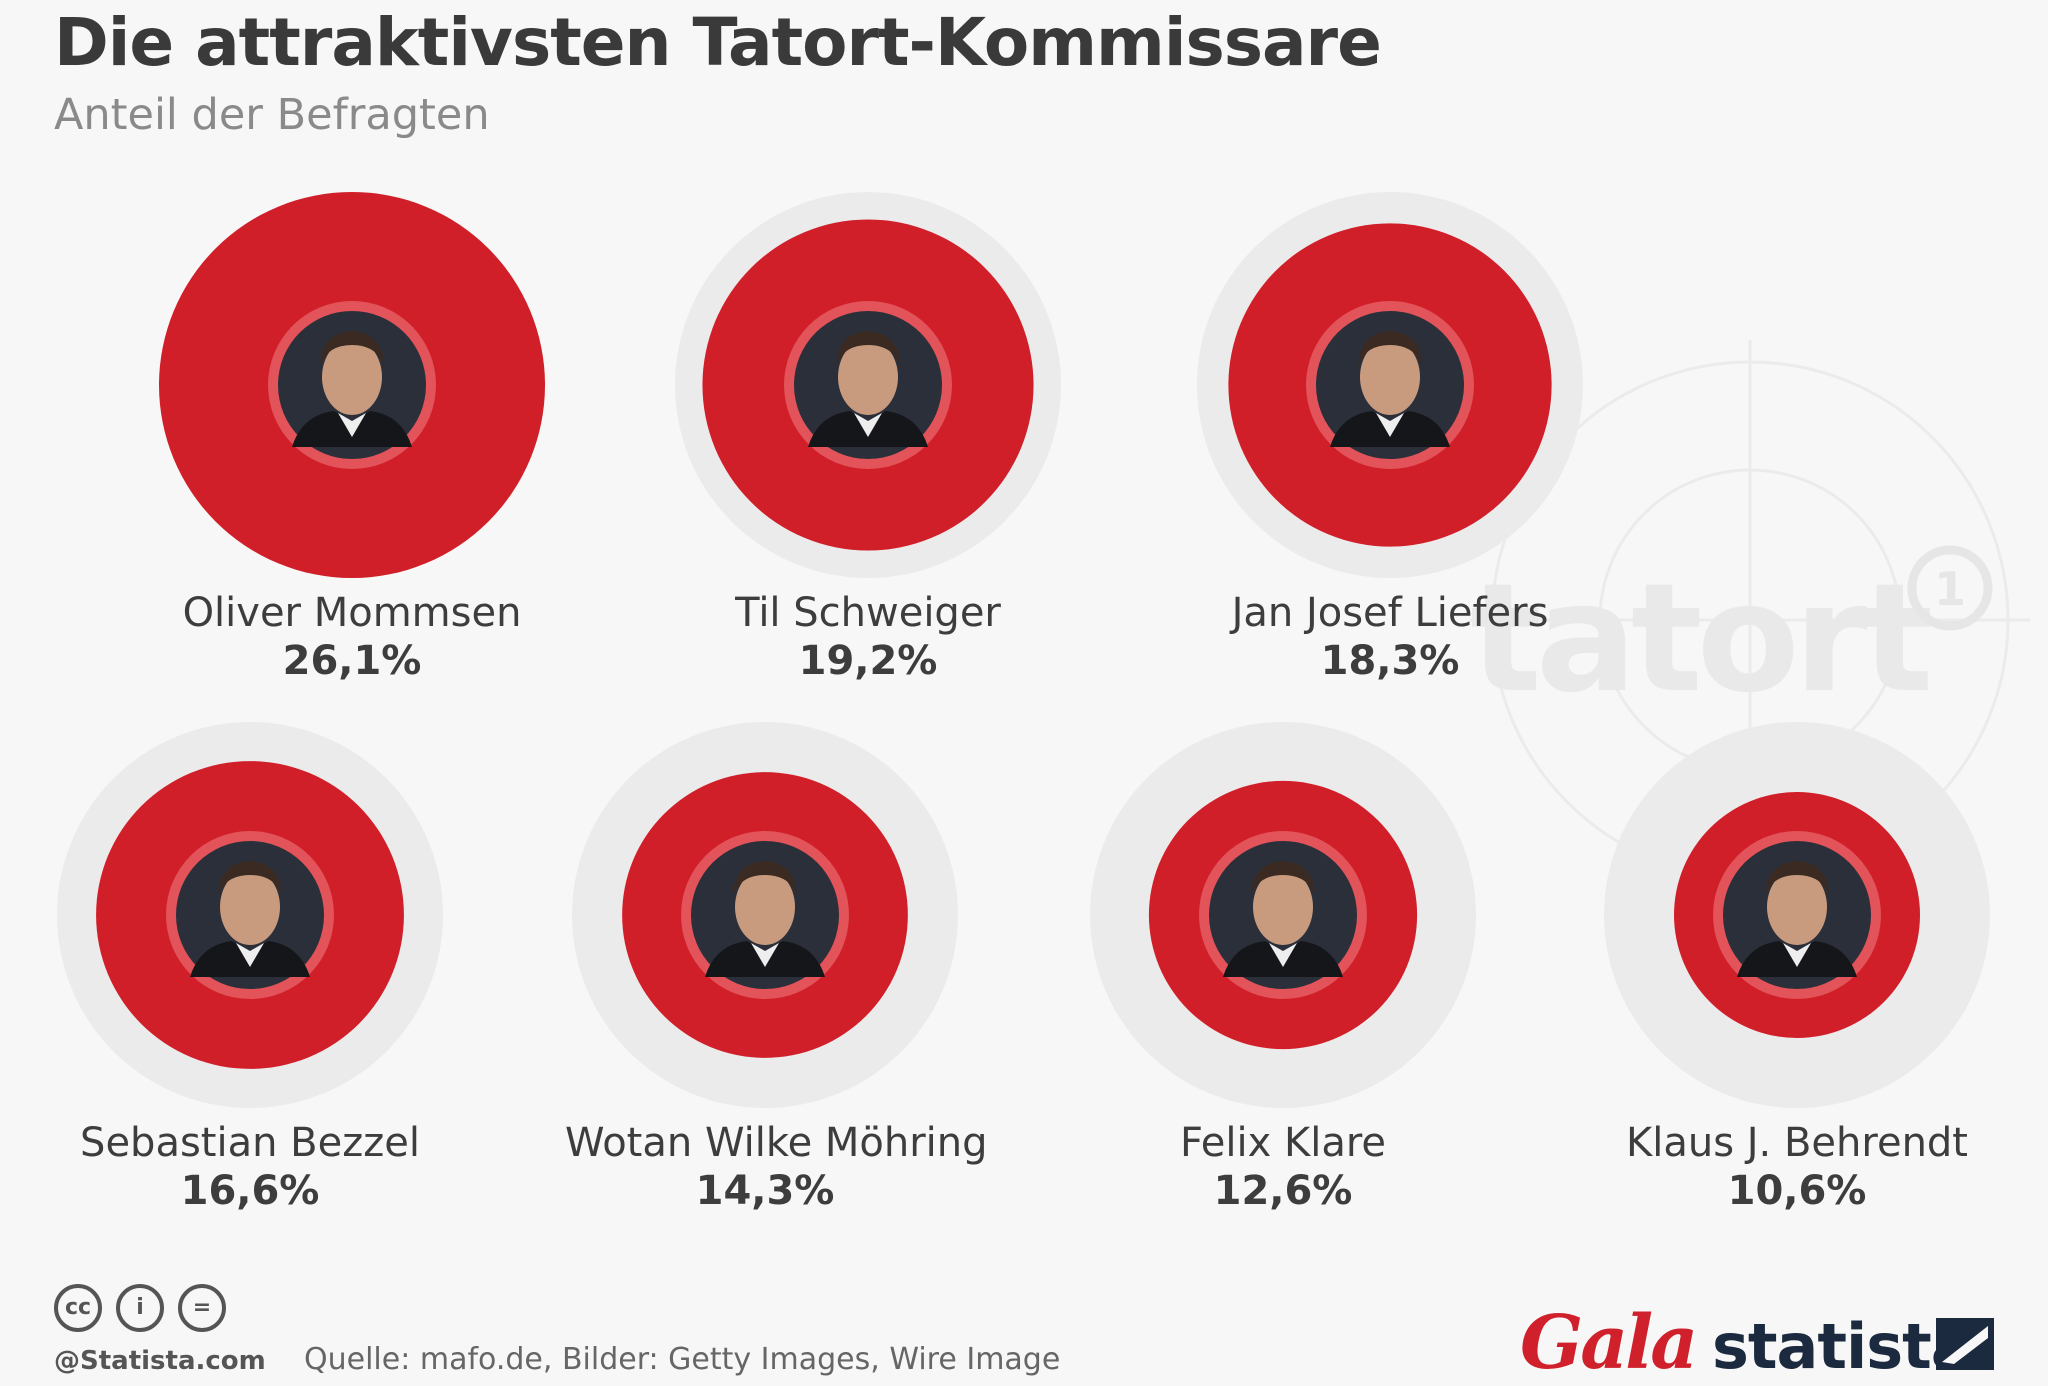  What do you see at coordinates (776, 1143) in the screenshot?
I see `bubble-name-label: Wotan Wilke Möhring` at bounding box center [776, 1143].